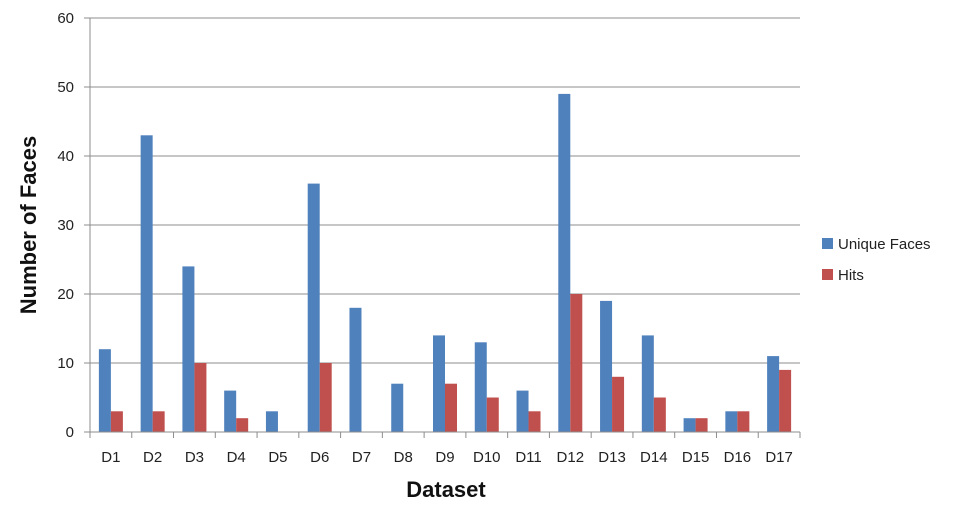  I want to click on x-tick-label: D13, so click(612, 457).